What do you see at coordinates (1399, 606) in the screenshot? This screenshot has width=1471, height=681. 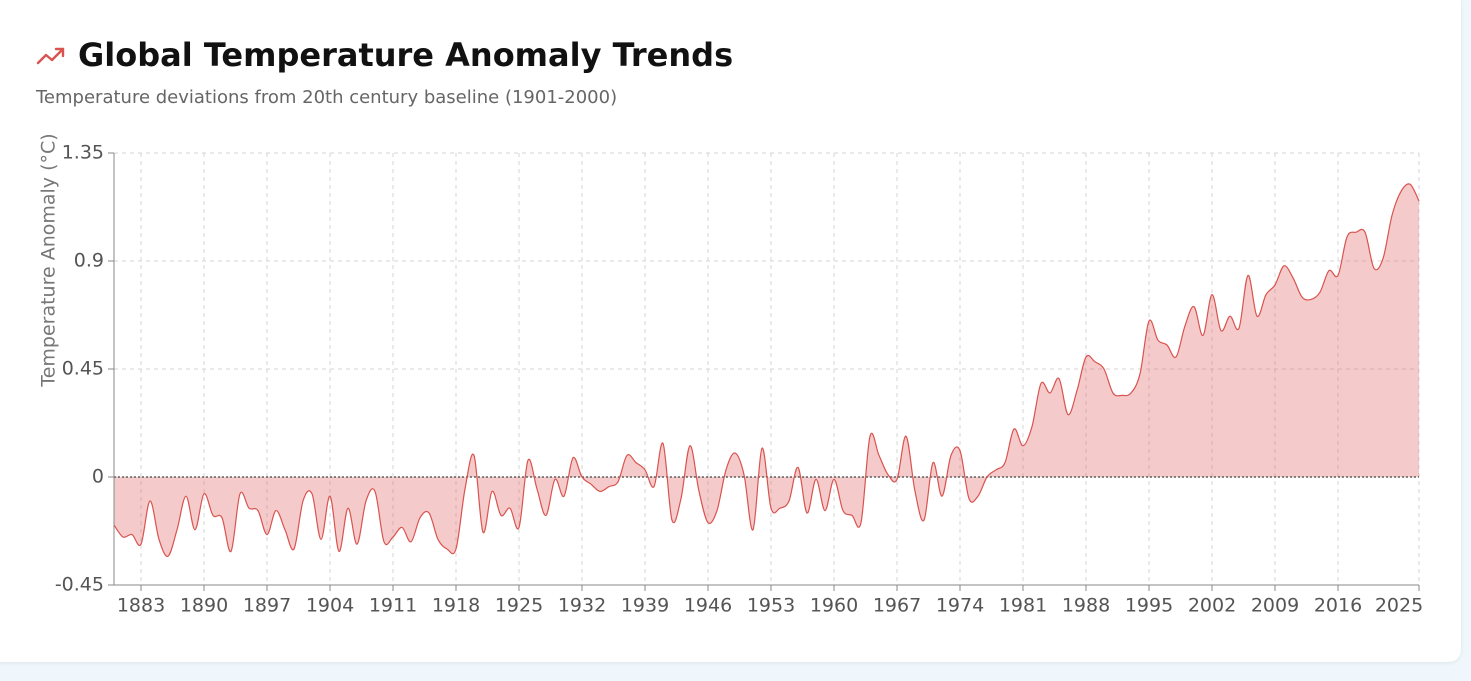 I see `x-tick-label: 2025` at bounding box center [1399, 606].